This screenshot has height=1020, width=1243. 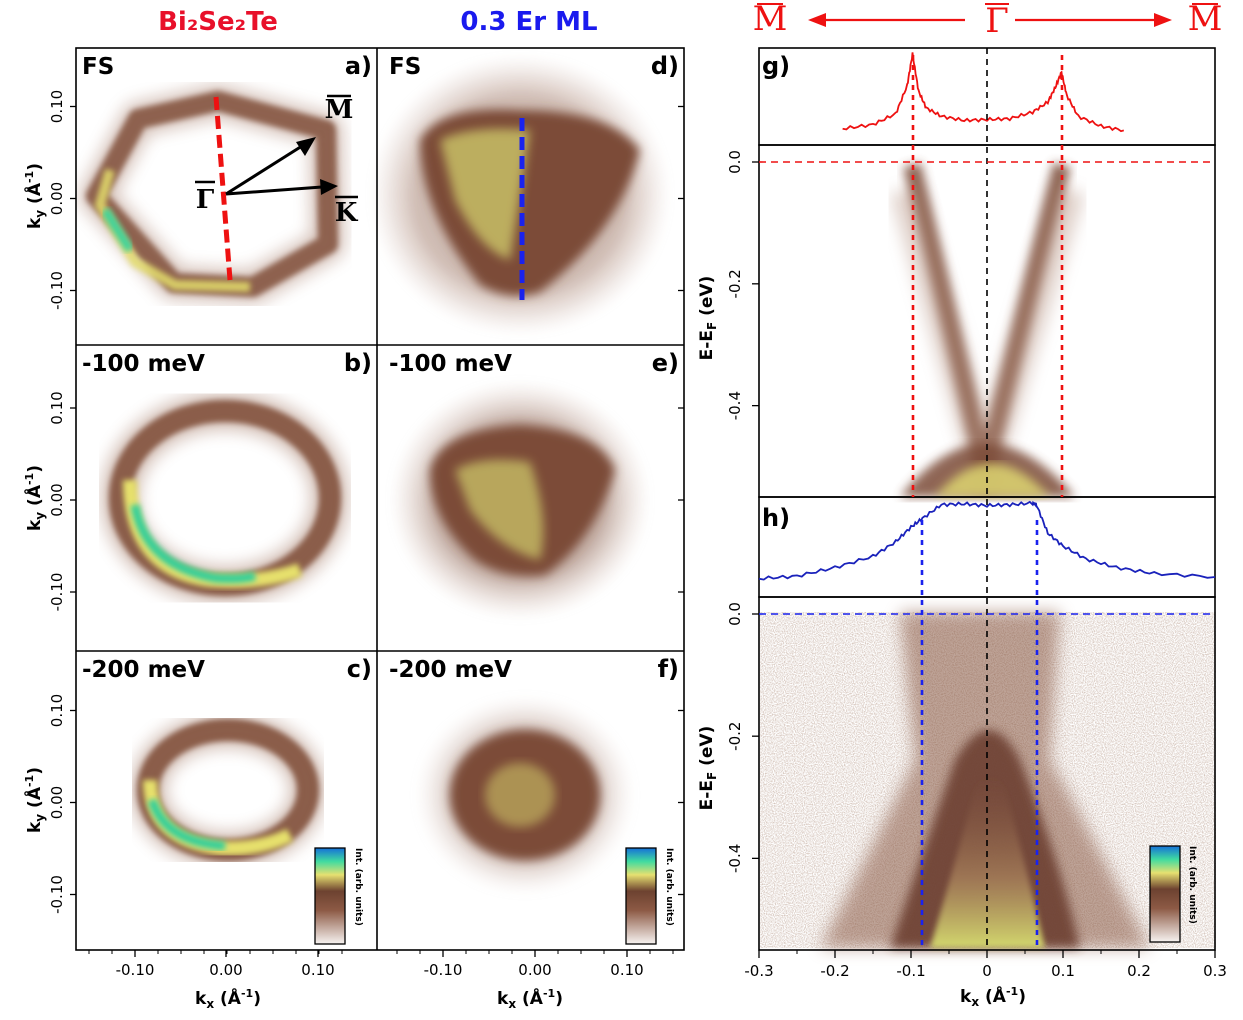 I want to click on panel-a-data, so click(x=212, y=194).